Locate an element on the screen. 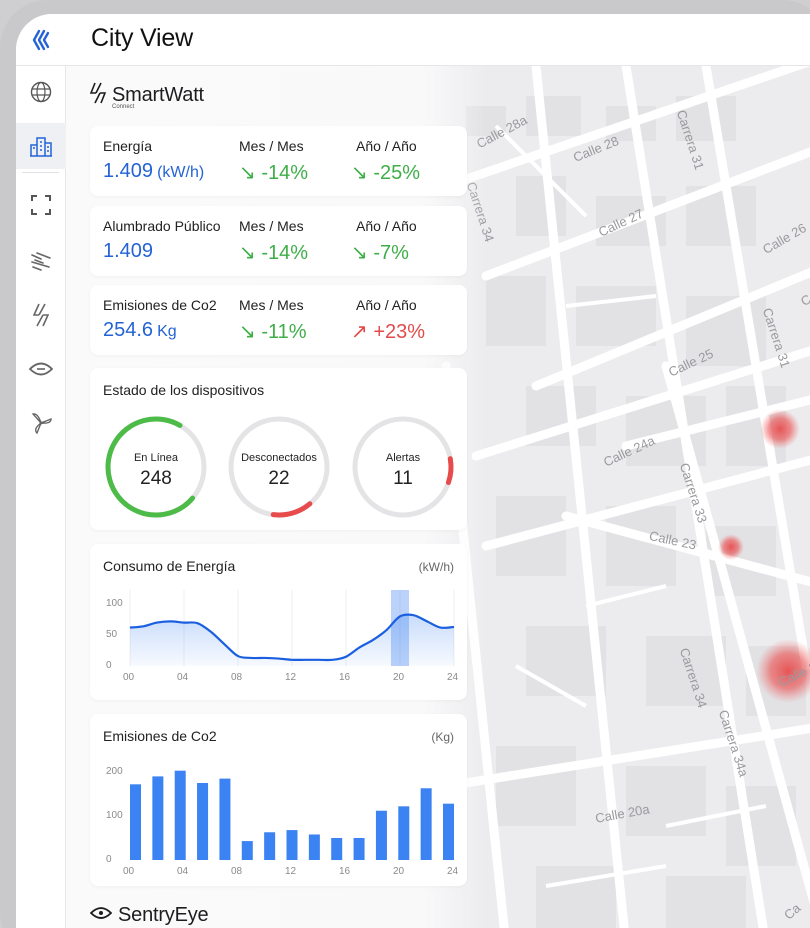 This screenshot has width=810, height=928. sentryeye-brand: SentryEye is located at coordinates (149, 915).